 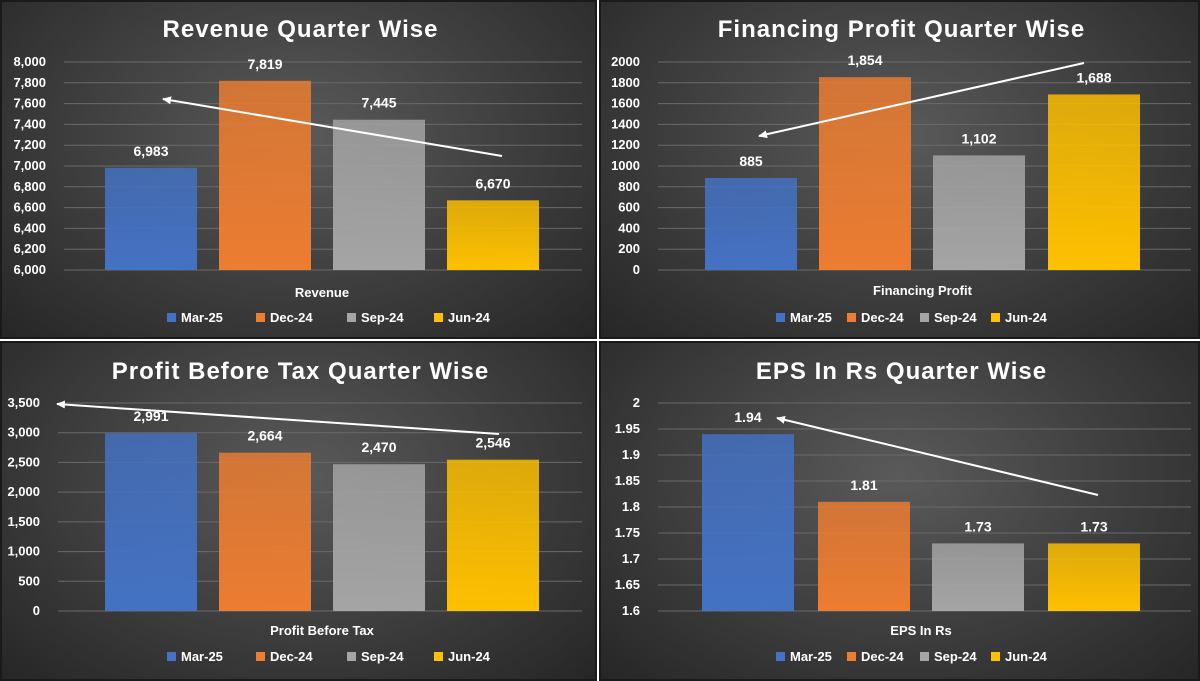 I want to click on y-tick-label: 1.75, so click(x=627, y=532).